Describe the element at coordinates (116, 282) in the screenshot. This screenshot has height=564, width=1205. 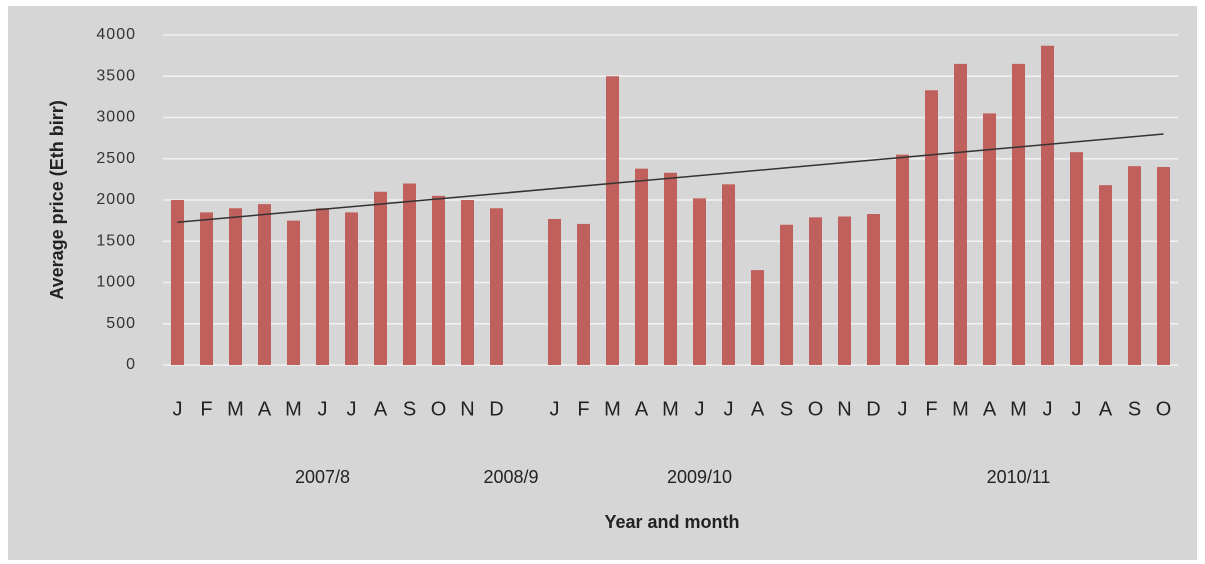
I see `y-tick-label: 1000` at that location.